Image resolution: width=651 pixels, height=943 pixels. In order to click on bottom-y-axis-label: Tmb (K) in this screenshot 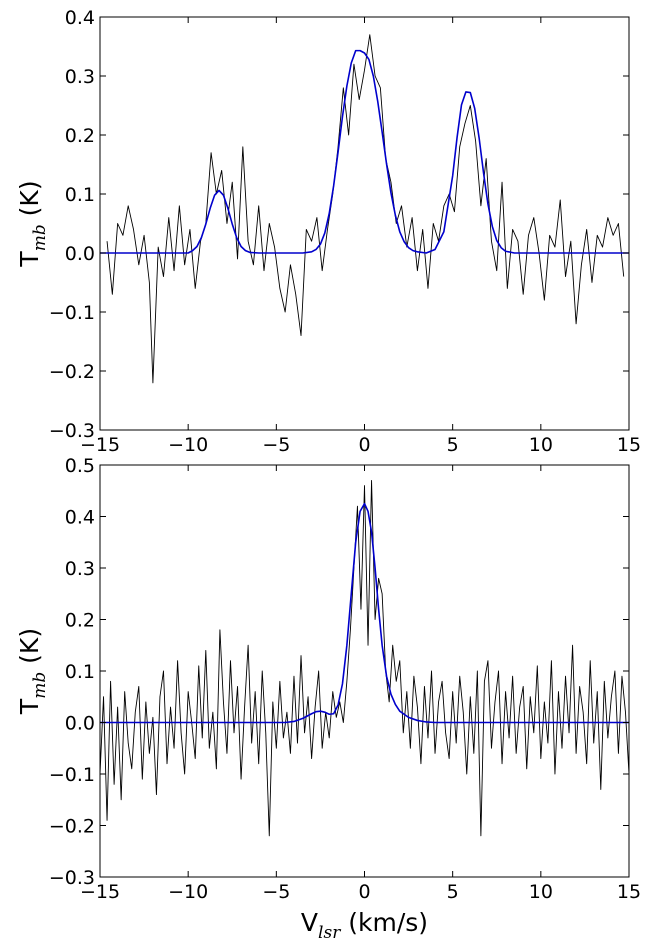, I will do `click(32, 671)`.